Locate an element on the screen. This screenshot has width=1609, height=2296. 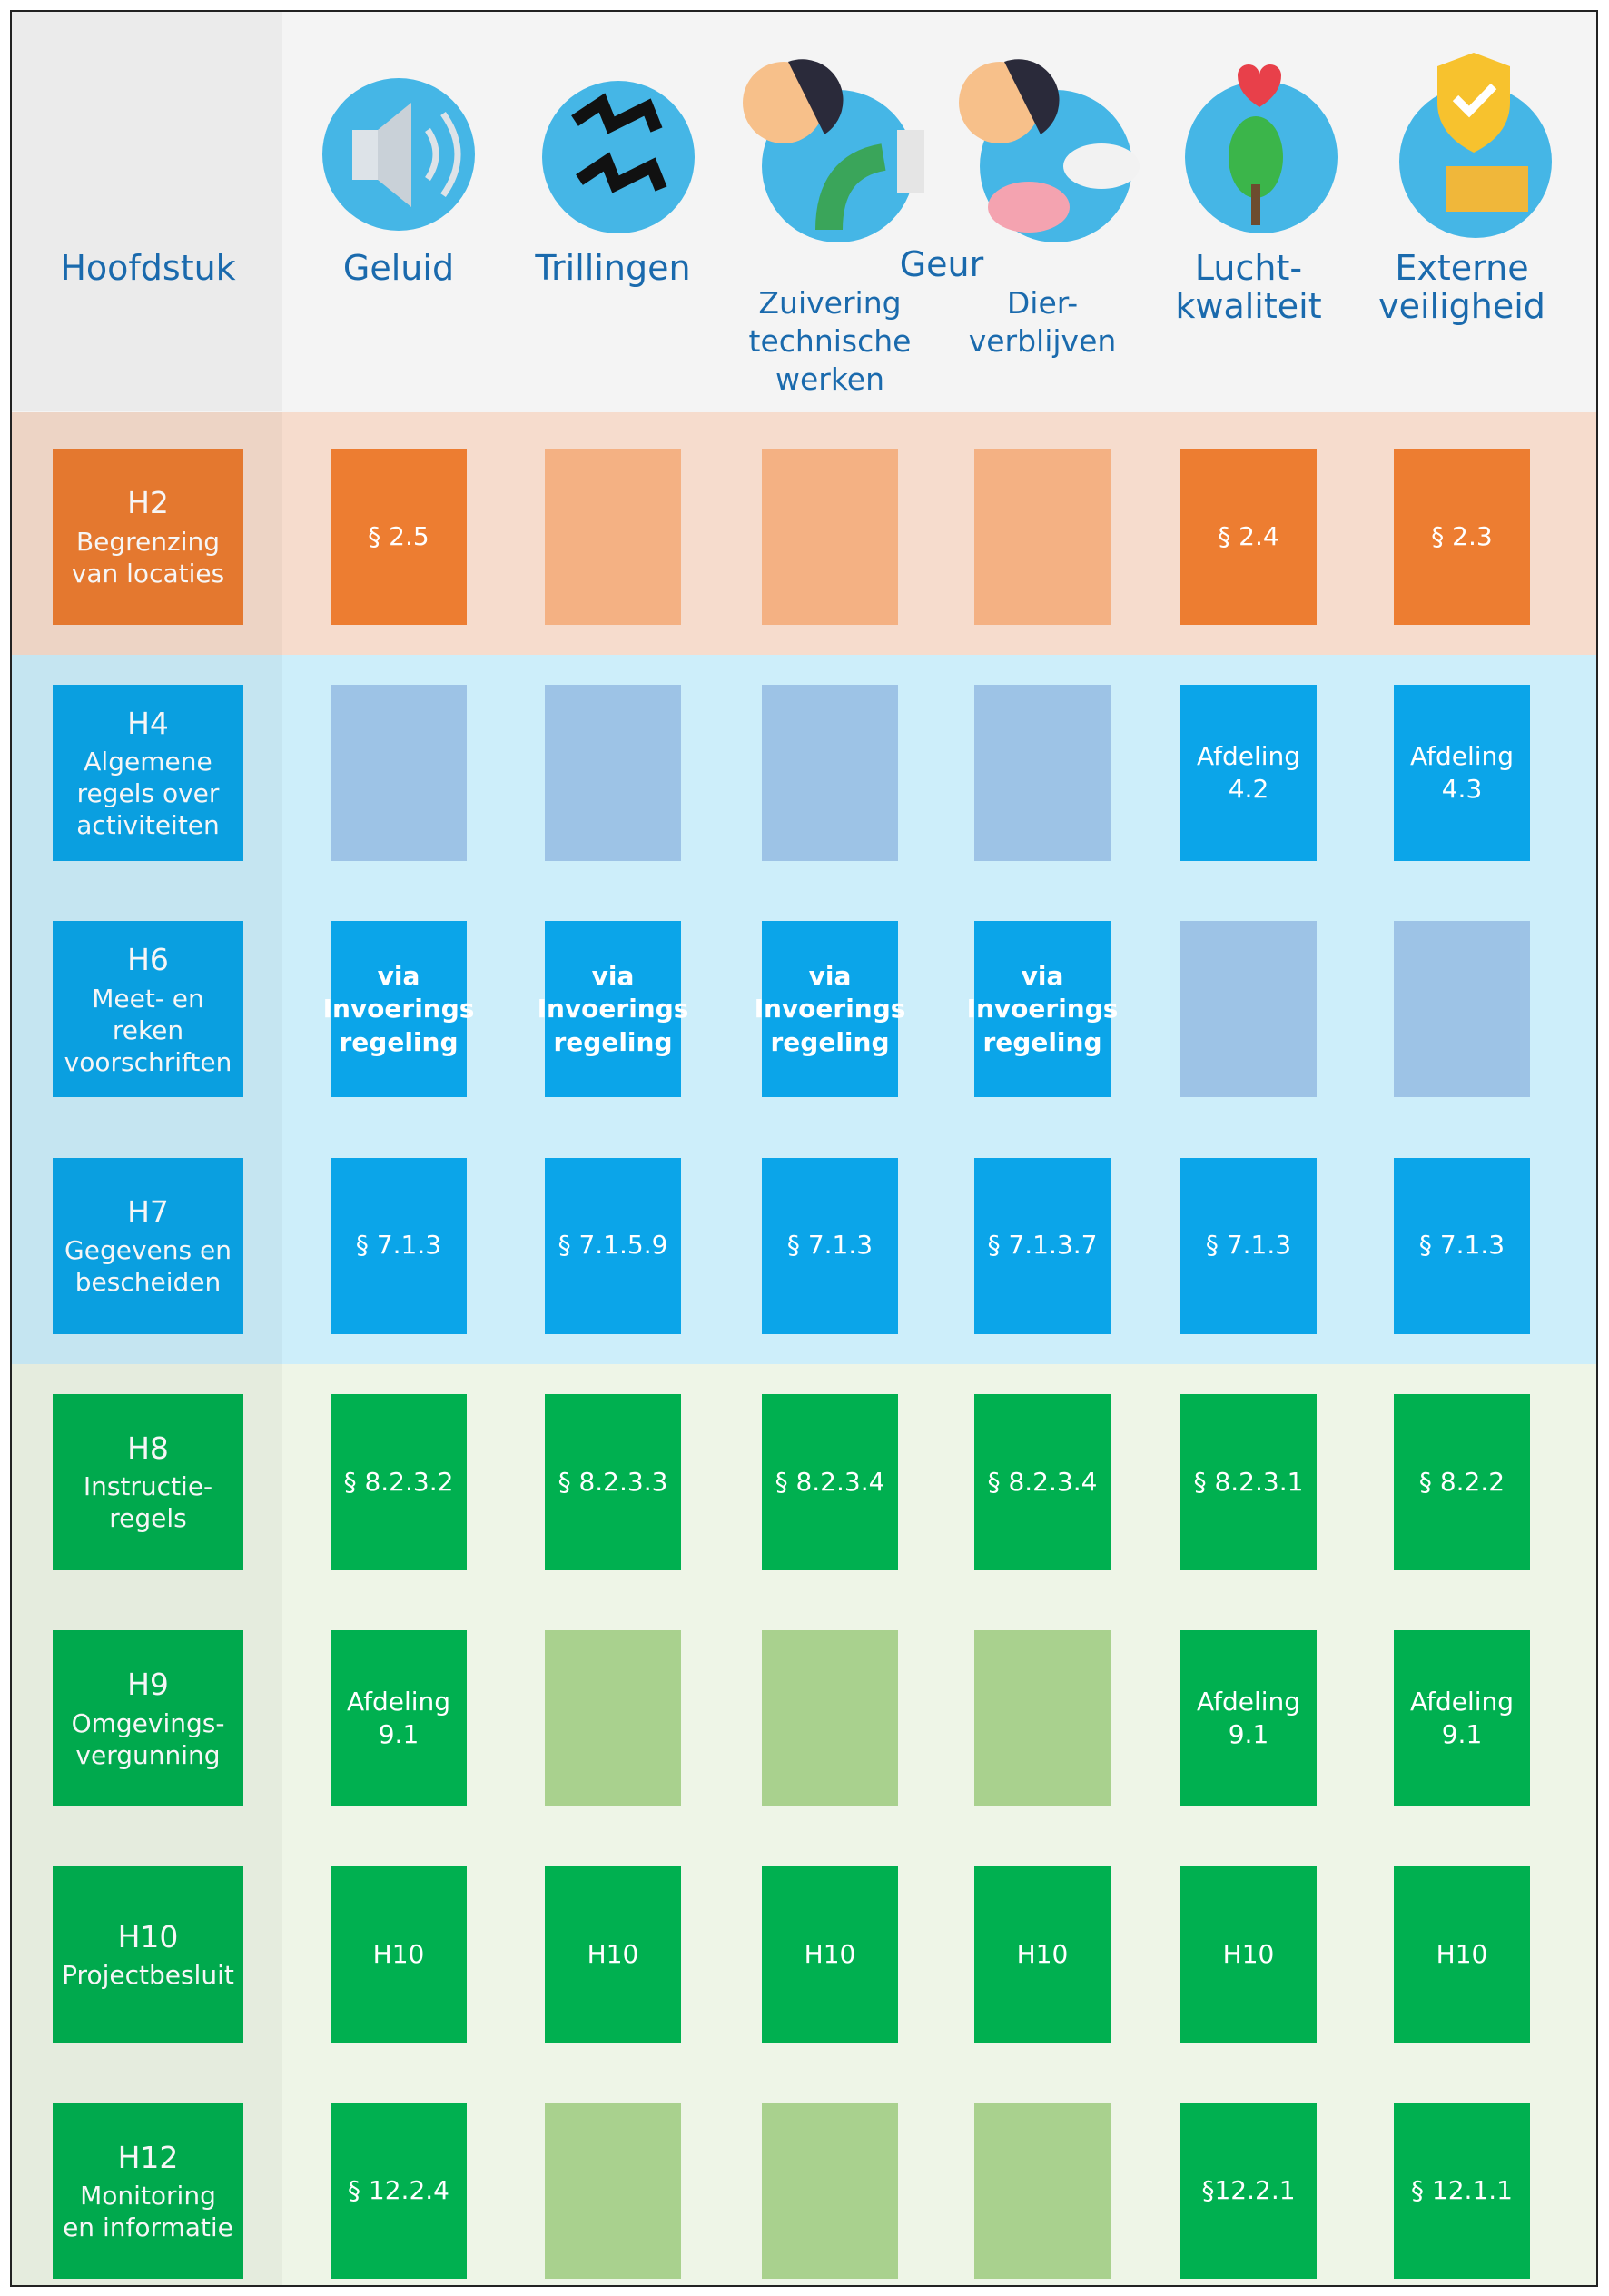
row-label: H4 Algemene regels over activiteiten is located at coordinates (148, 773).